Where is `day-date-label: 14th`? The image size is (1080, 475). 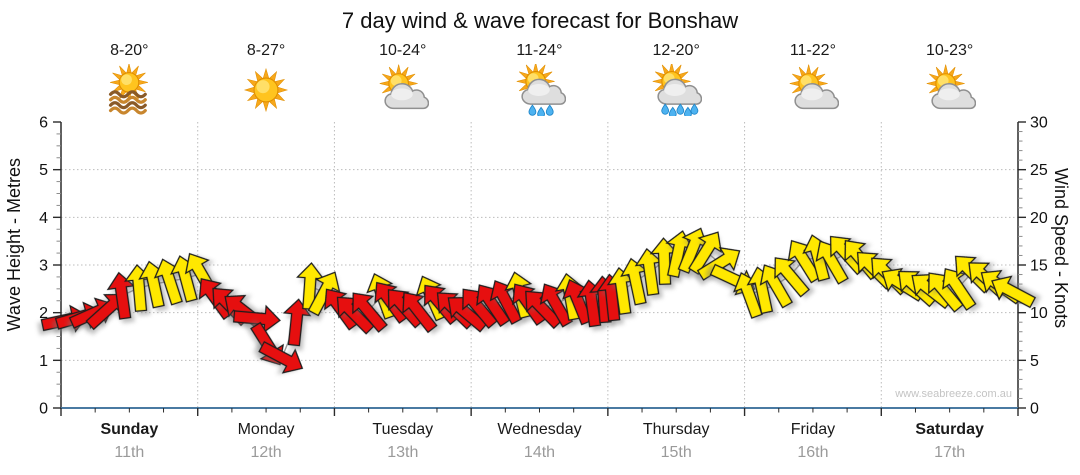 day-date-label: 14th is located at coordinates (539, 452).